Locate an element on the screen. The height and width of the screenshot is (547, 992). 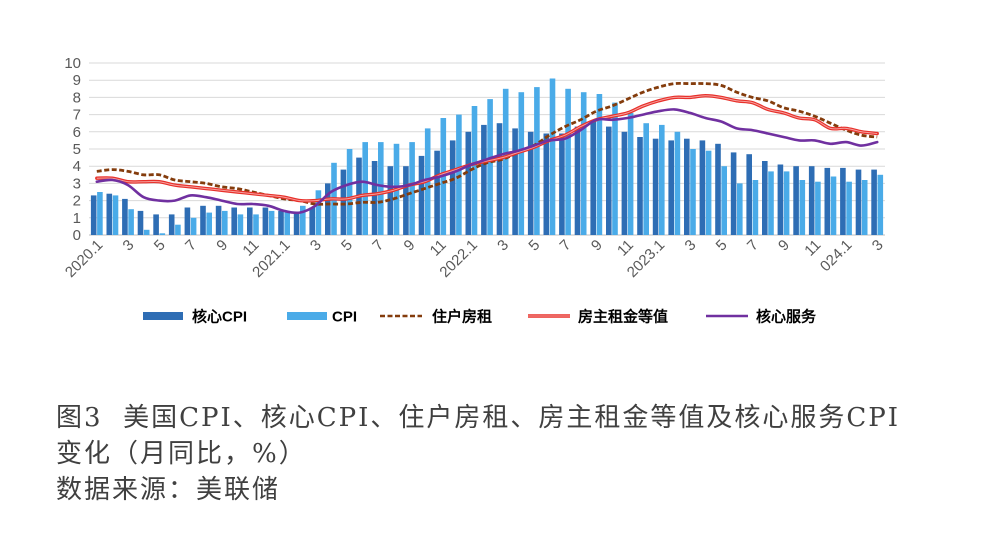
x-tick-label: 2020.1 is located at coordinates (84, 259).